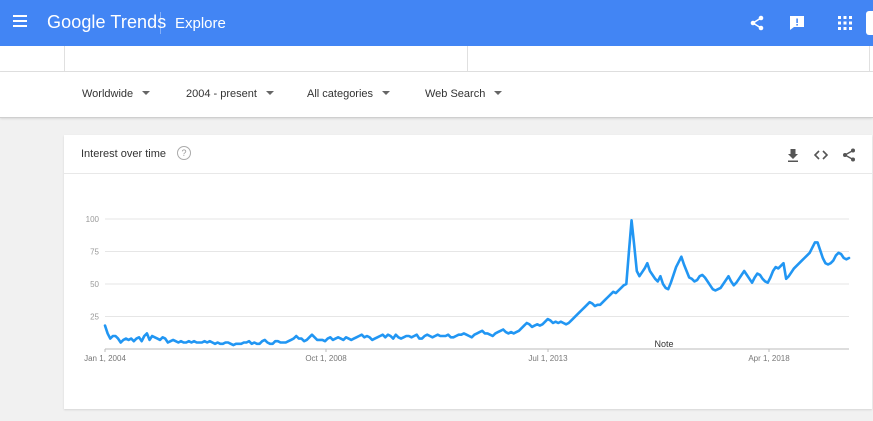  Describe the element at coordinates (436, 23) in the screenshot. I see `app-header: Google Trends Explore` at that location.